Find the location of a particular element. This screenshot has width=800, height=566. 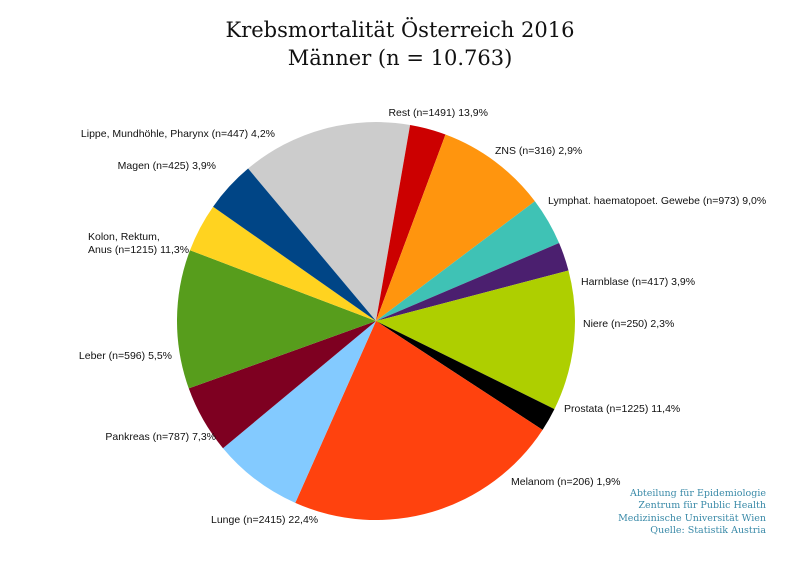

chart-title: Krebsmortalität Österreich 2016 is located at coordinates (400, 30).